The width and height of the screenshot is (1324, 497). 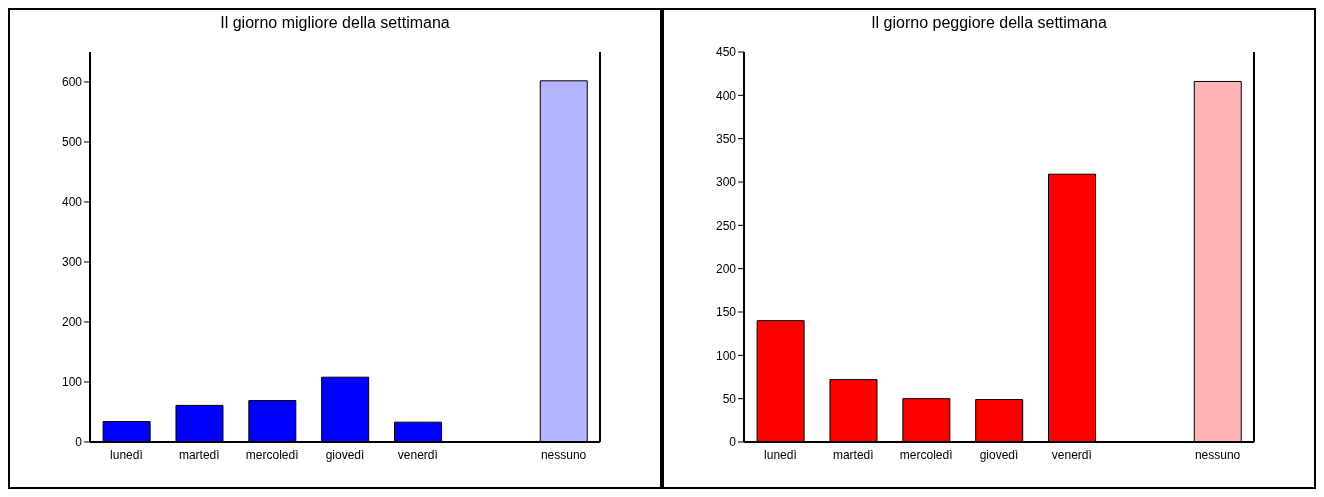 What do you see at coordinates (335, 23) in the screenshot?
I see `chart-title: Il giorno migliore della settimana` at bounding box center [335, 23].